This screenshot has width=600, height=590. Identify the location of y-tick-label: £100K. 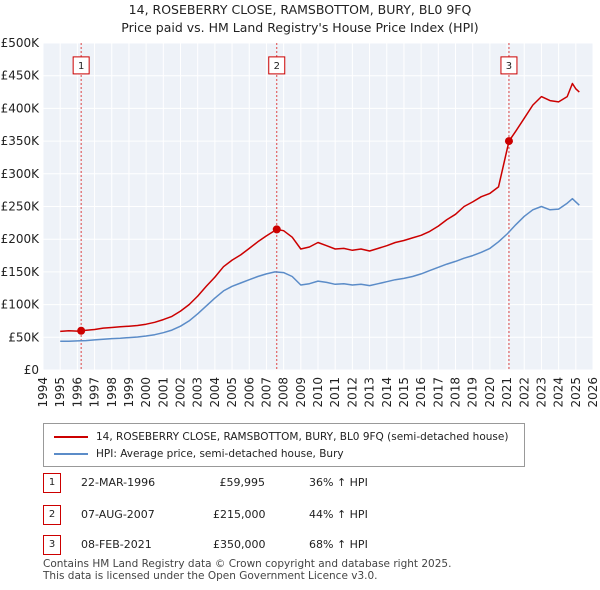
(21, 305).